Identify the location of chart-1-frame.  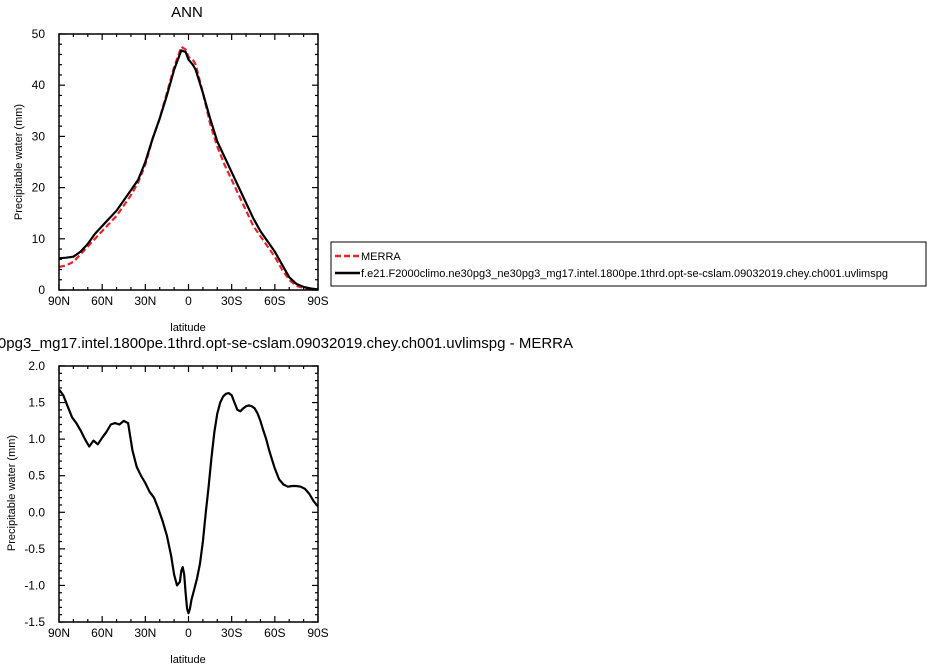
(188, 494).